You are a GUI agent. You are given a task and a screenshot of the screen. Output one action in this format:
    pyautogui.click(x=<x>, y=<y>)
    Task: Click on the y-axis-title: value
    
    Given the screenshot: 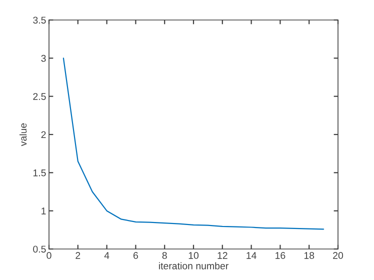 What is the action you would take?
    pyautogui.click(x=23, y=134)
    